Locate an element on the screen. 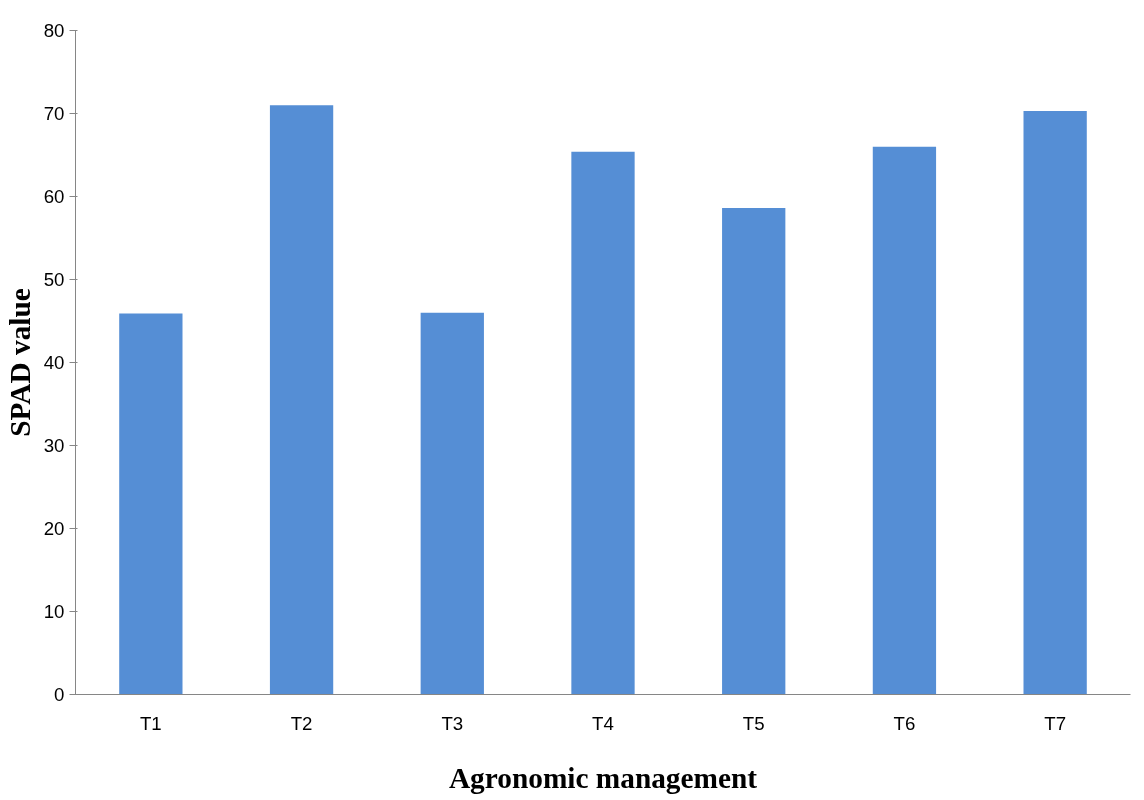 The image size is (1144, 800). x-tick-label: T7 is located at coordinates (1055, 723).